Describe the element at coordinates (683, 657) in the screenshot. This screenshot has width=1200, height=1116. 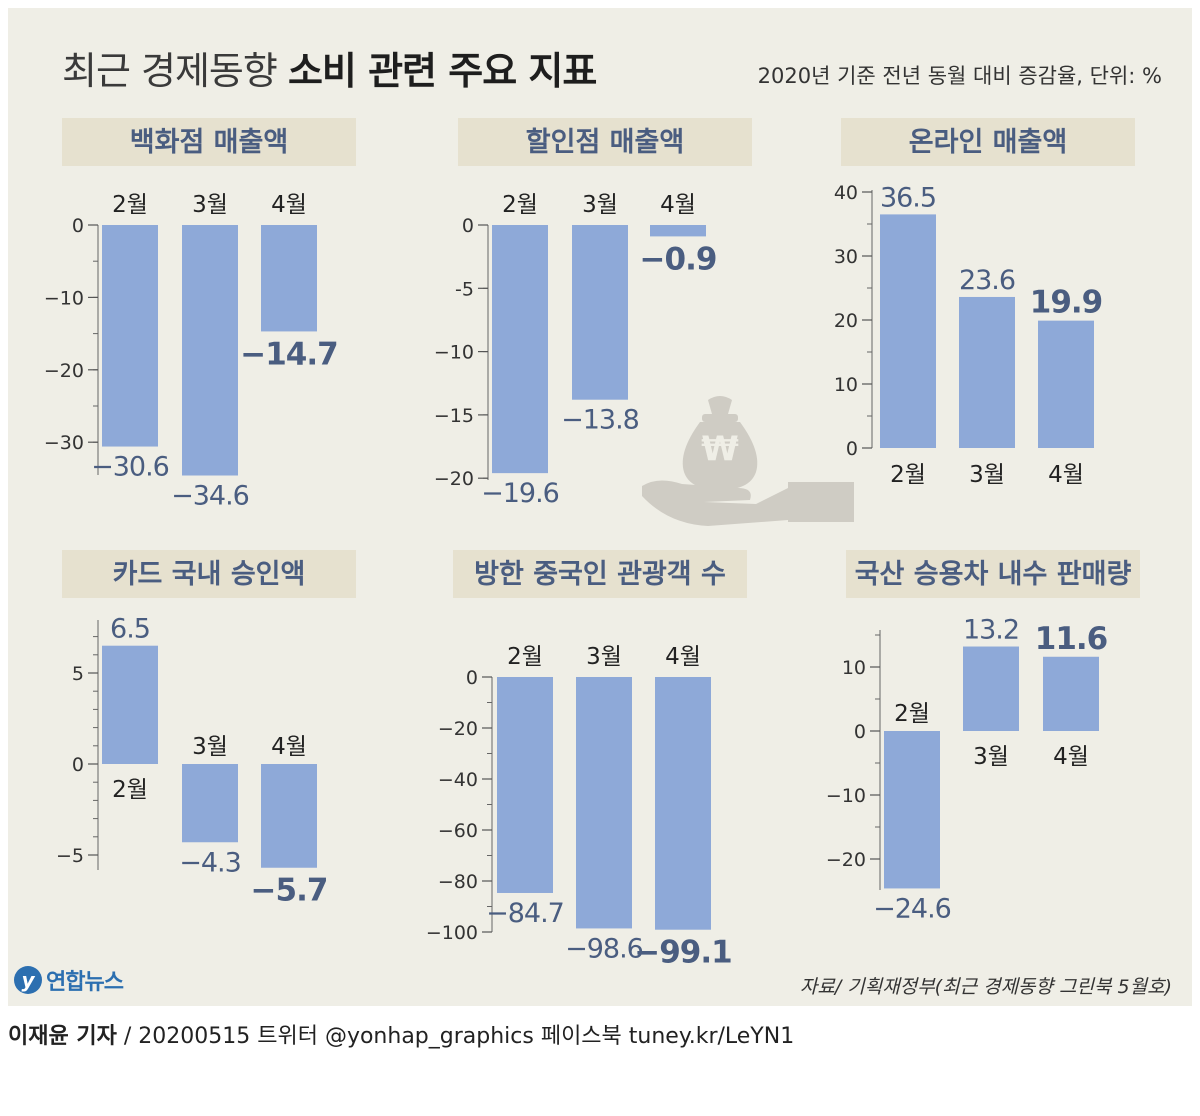
I see `chart5-category-label: 4월` at that location.